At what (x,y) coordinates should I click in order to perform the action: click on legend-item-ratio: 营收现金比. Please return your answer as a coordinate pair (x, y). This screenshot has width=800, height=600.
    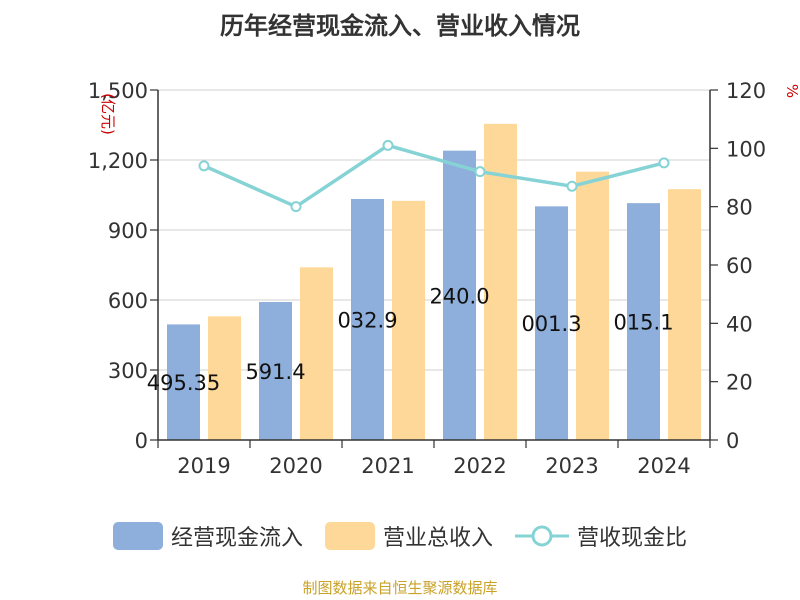
    Looking at the image, I should click on (601, 536).